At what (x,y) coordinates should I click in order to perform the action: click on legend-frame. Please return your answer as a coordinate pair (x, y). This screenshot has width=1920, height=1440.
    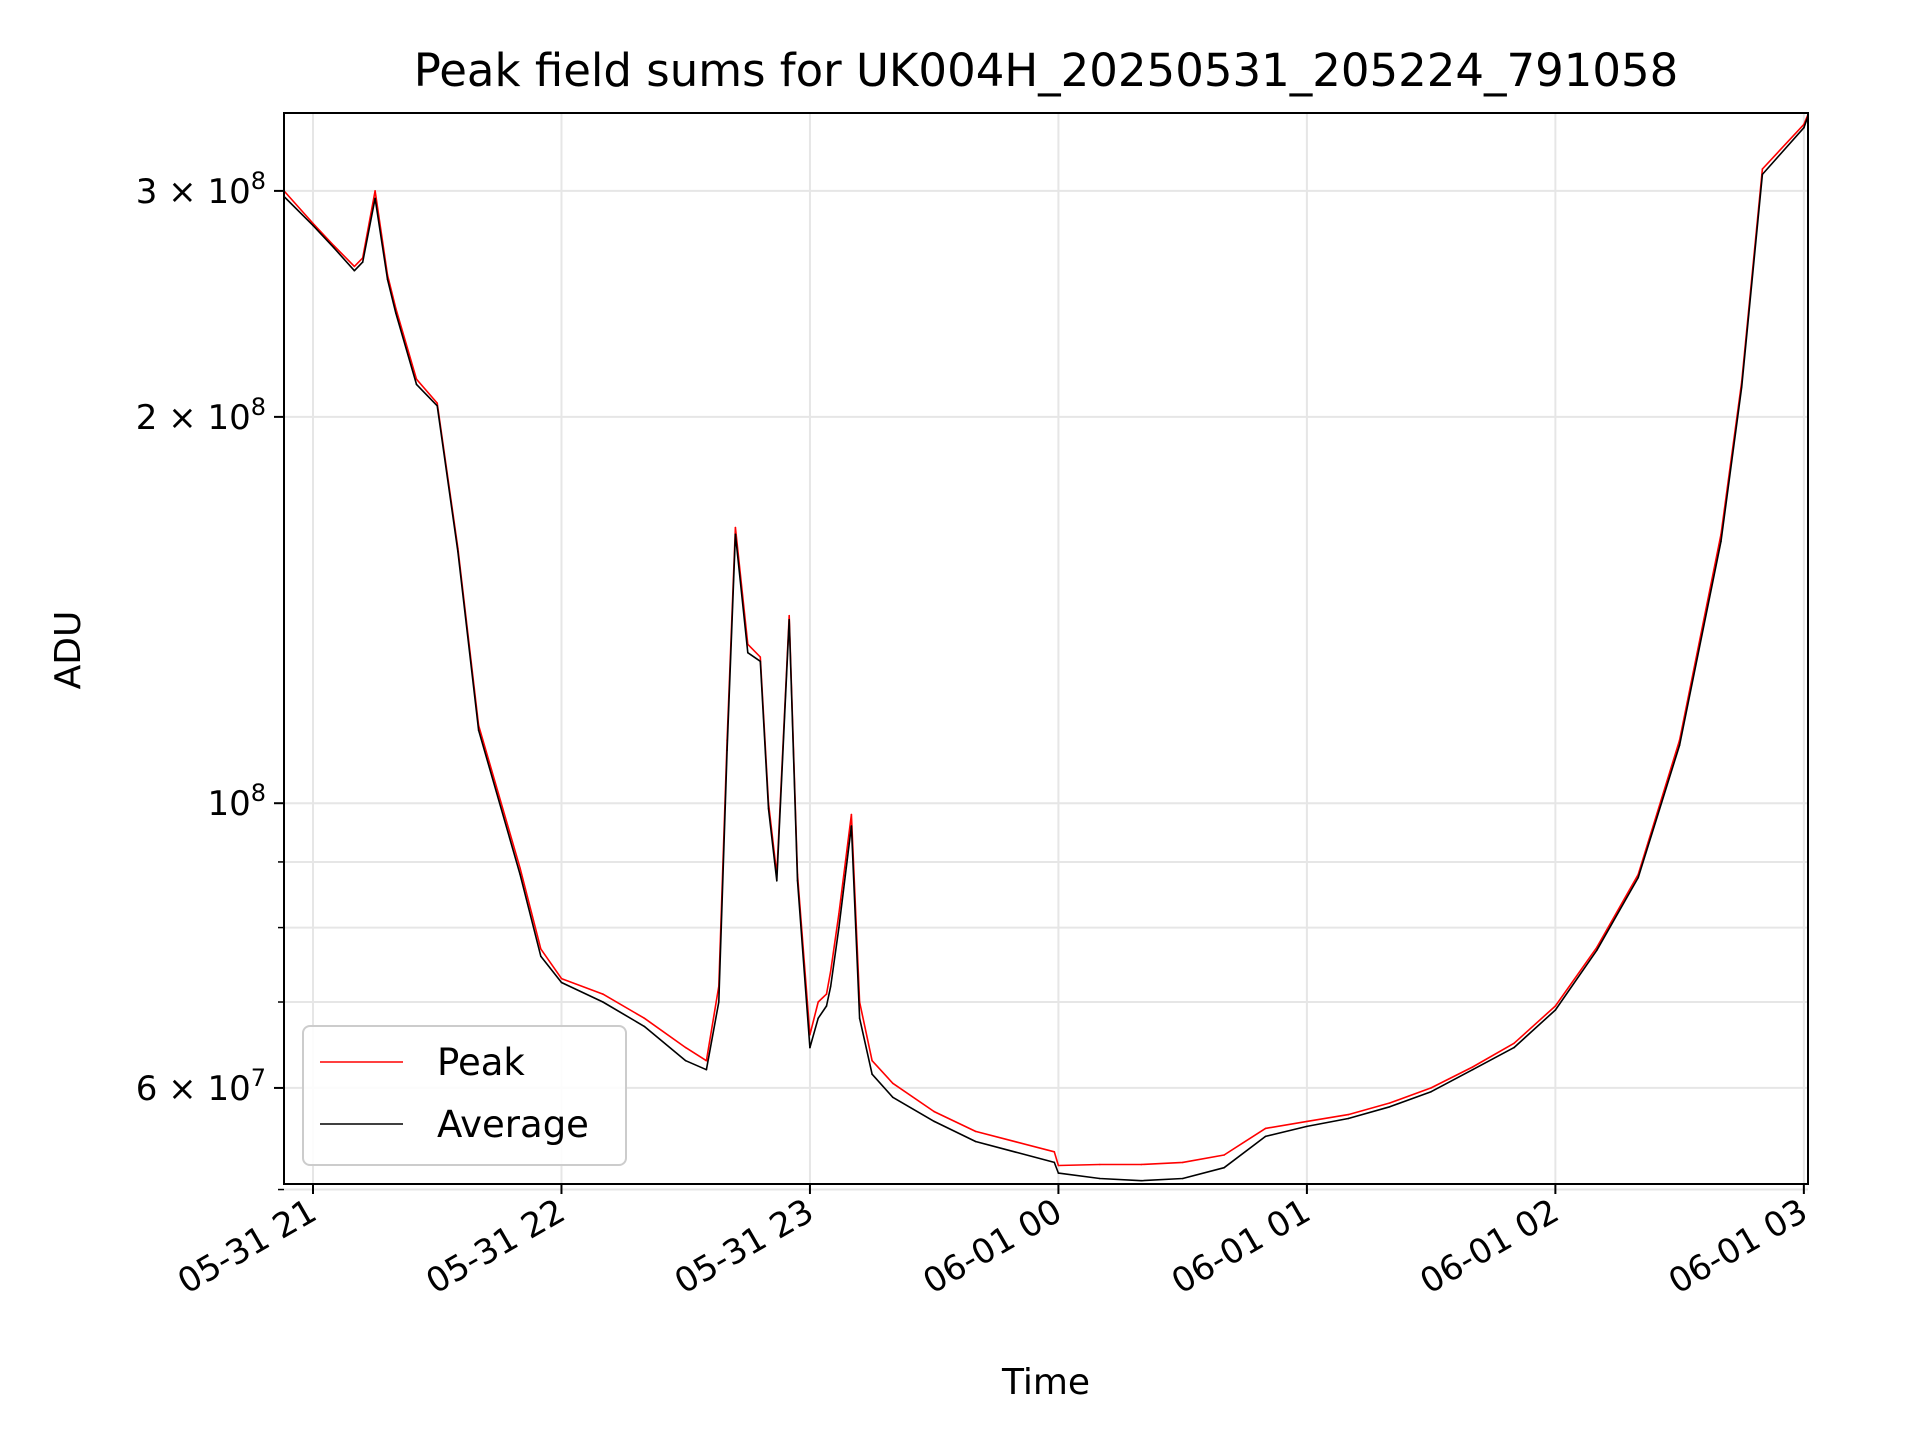
    Looking at the image, I should click on (464, 1095).